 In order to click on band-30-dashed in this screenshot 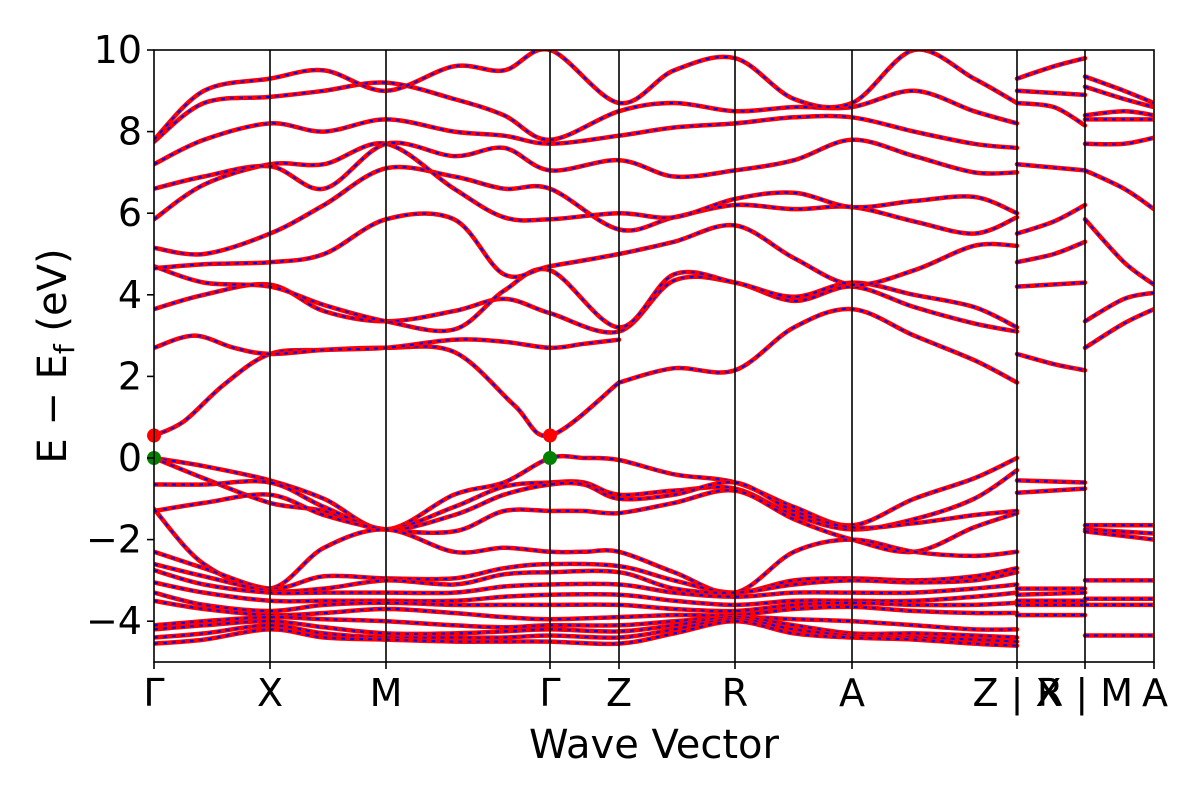, I will do `click(1051, 593)`.